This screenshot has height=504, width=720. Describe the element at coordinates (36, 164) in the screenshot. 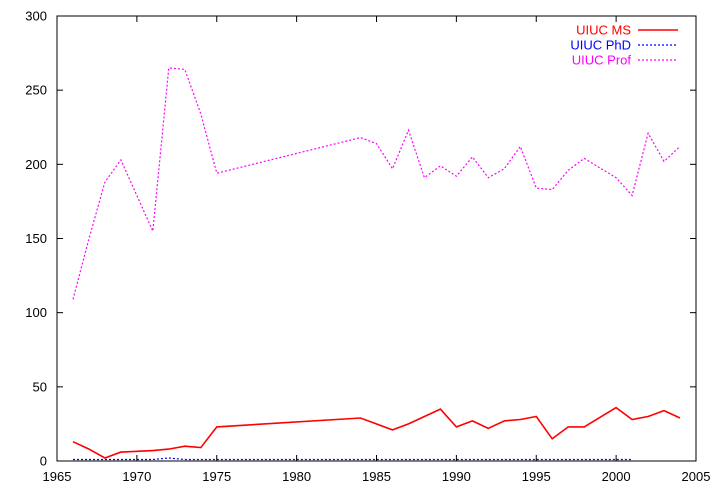

I see `y-tick-label: 200` at that location.